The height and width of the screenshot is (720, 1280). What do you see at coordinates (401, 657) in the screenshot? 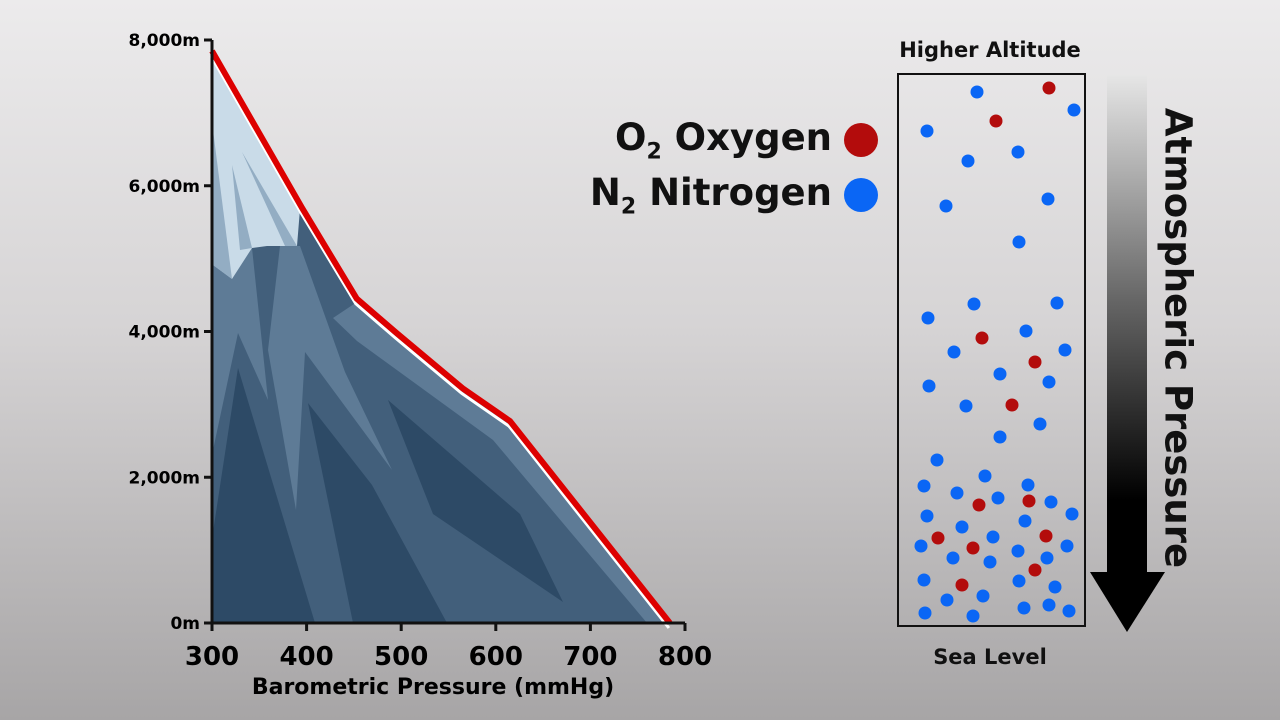
I see `x-tick-label: 500` at bounding box center [401, 657].